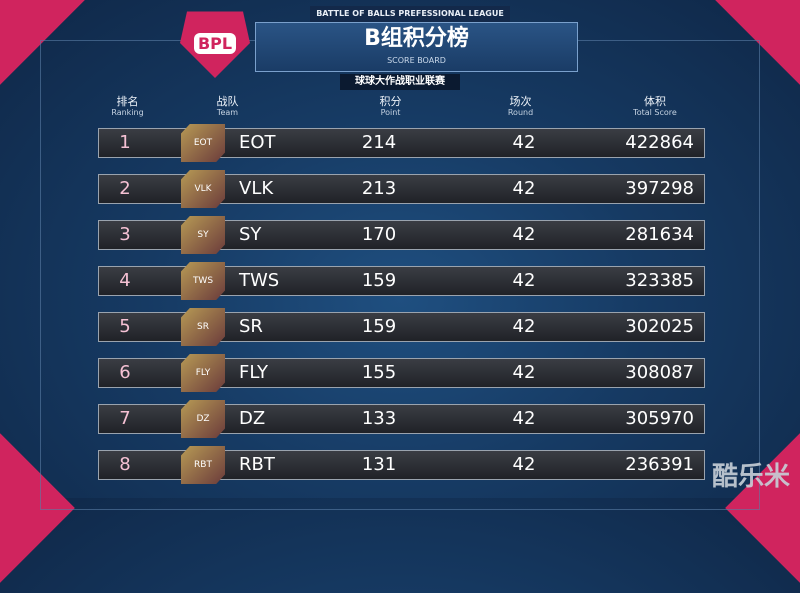  I want to click on total-score: 236391, so click(659, 464).